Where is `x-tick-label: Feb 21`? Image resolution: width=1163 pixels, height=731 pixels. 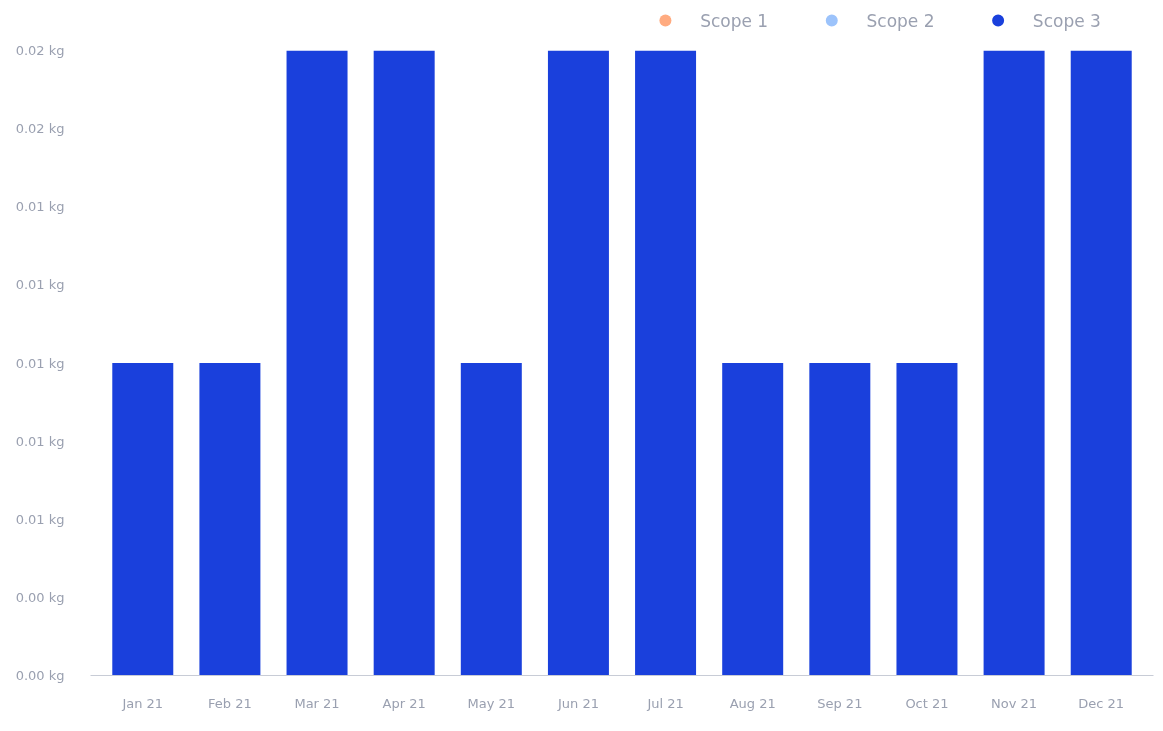
x-tick-label: Feb 21 is located at coordinates (230, 703).